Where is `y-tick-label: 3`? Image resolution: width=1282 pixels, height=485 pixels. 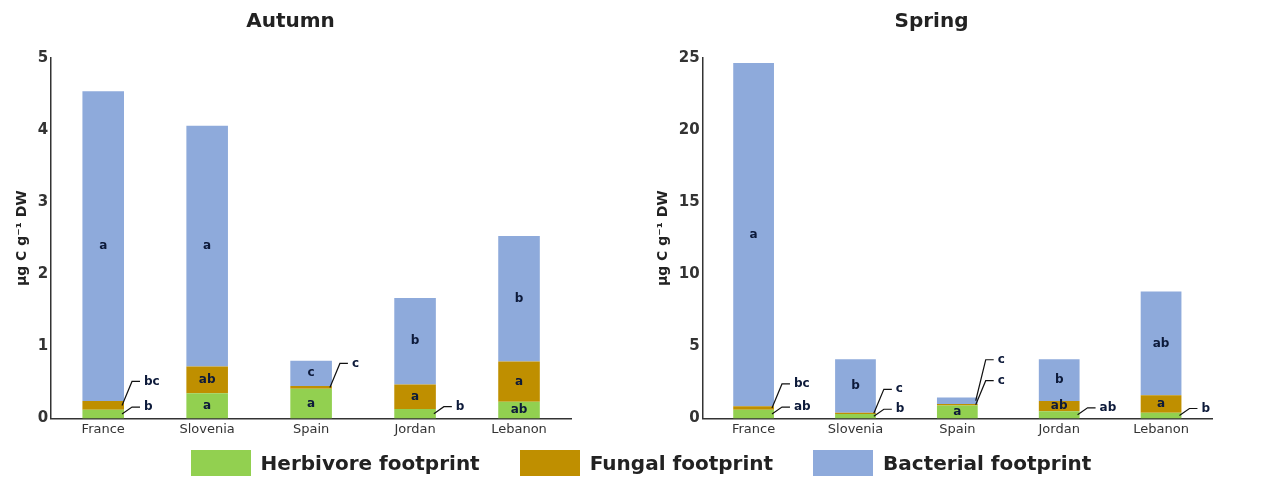 y-tick-label: 3 is located at coordinates (43, 201).